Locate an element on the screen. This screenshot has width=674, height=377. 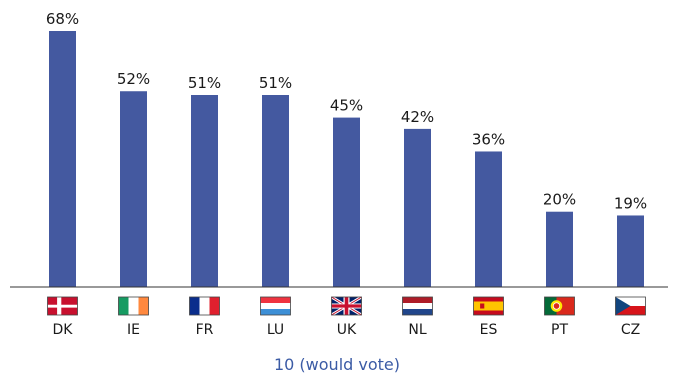
bar-dk is located at coordinates (62, 159).